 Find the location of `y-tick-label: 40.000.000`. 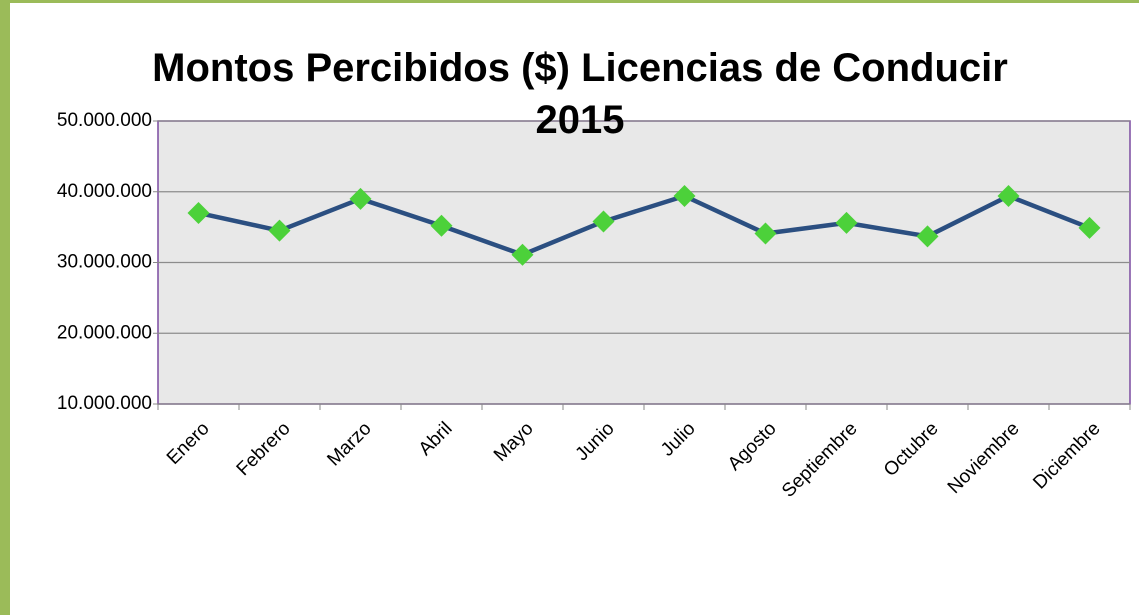

y-tick-label: 40.000.000 is located at coordinates (104, 191).